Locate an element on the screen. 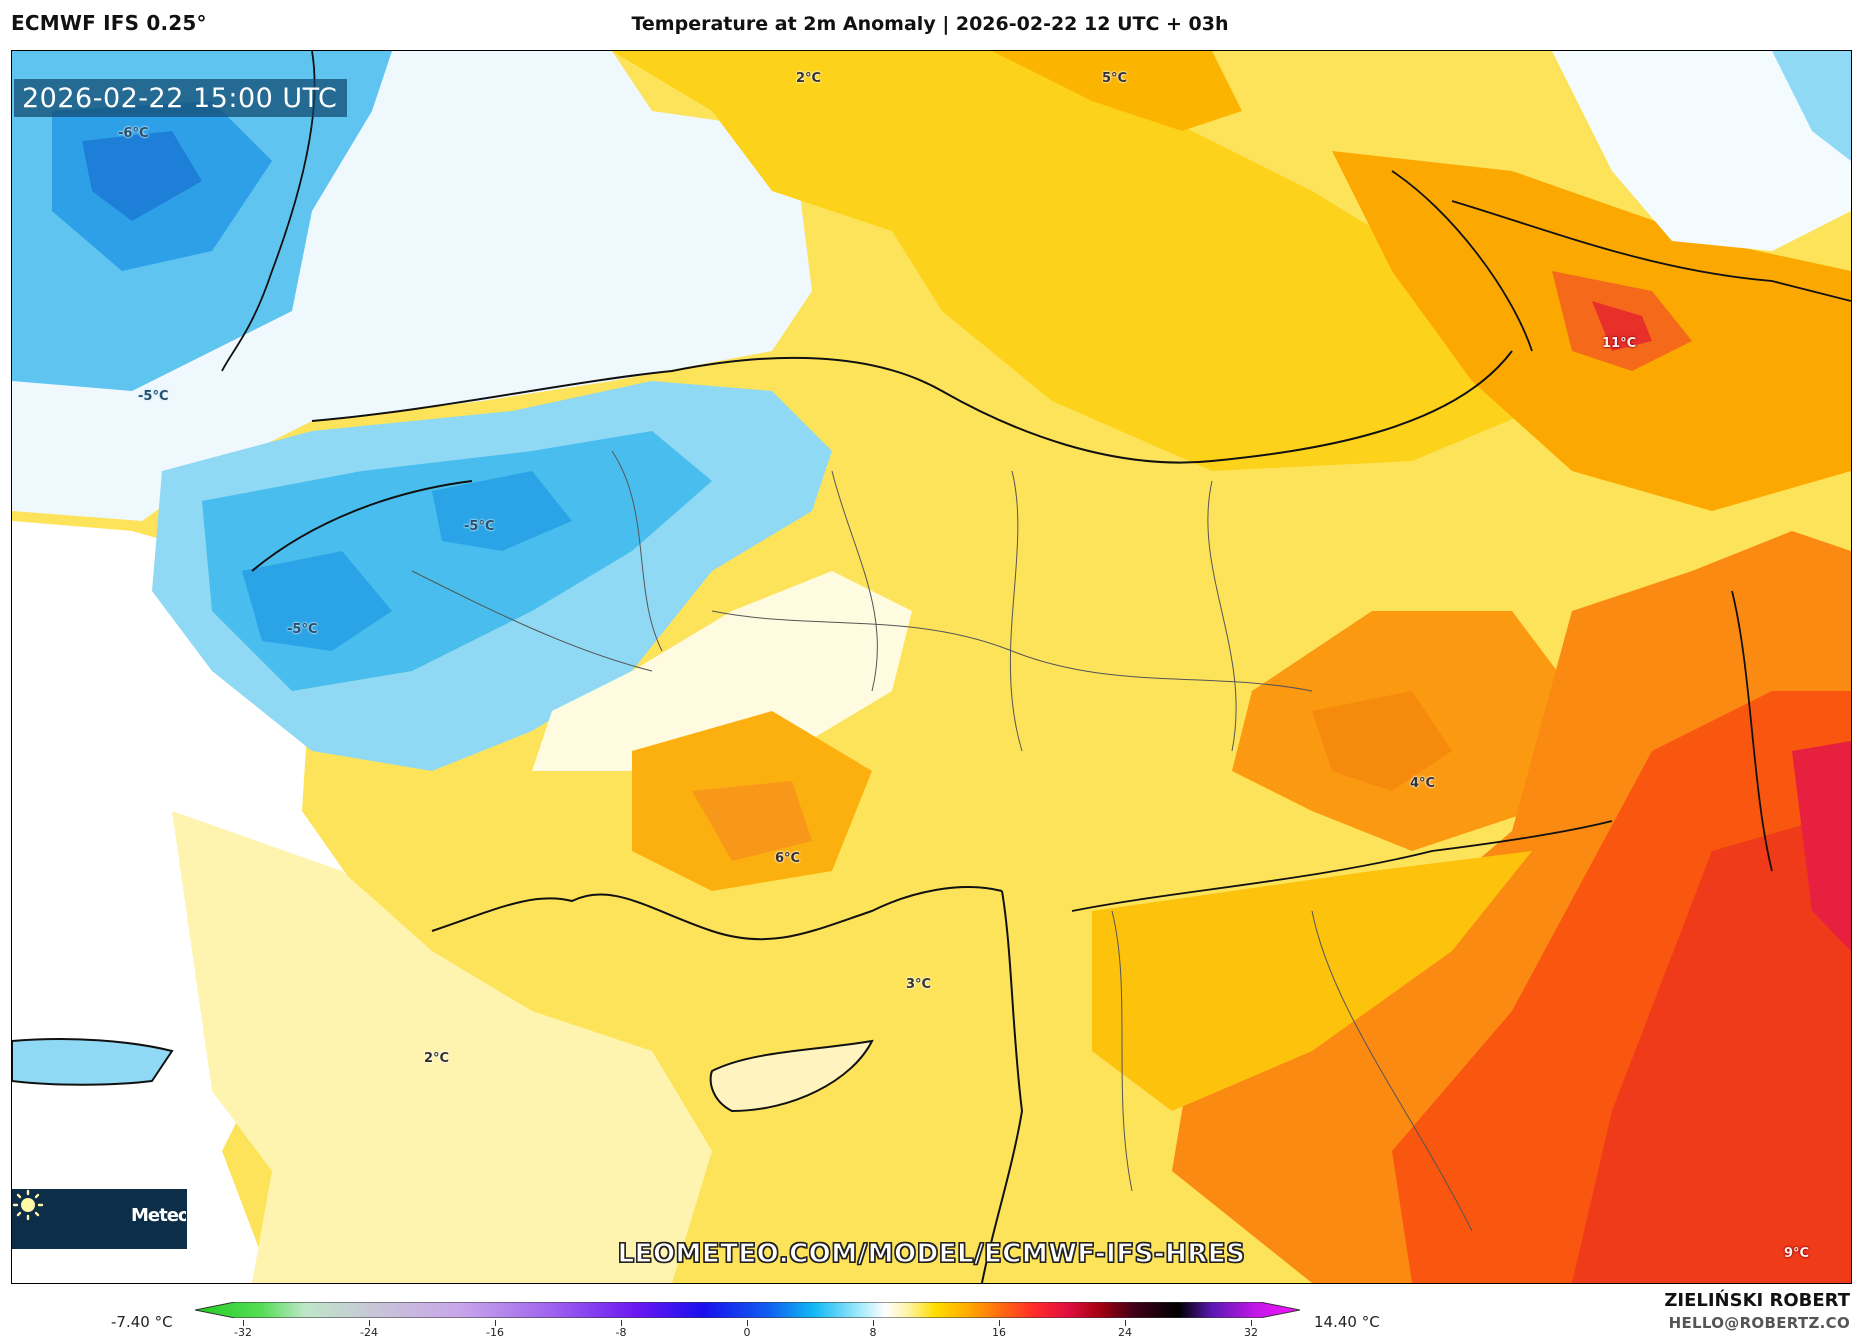 The image size is (1860, 1339). colorbar-tick-label: 24 is located at coordinates (1125, 1332).